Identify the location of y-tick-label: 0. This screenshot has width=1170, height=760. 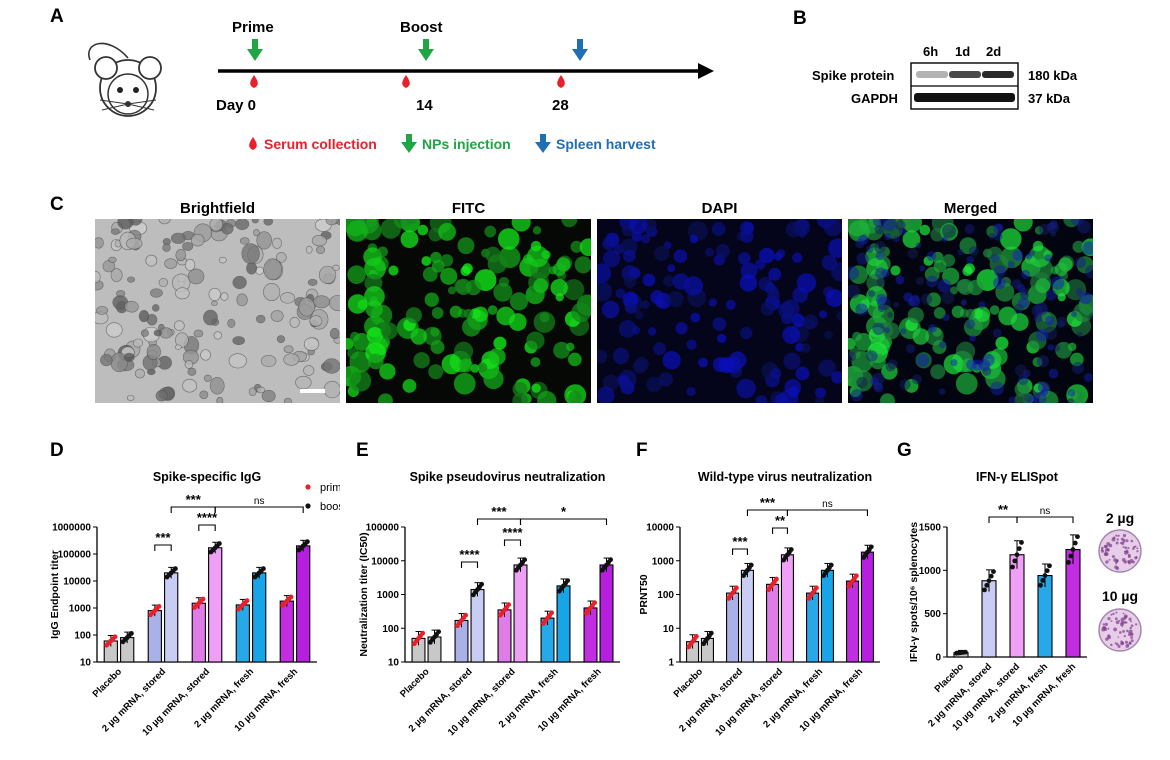
(938, 658).